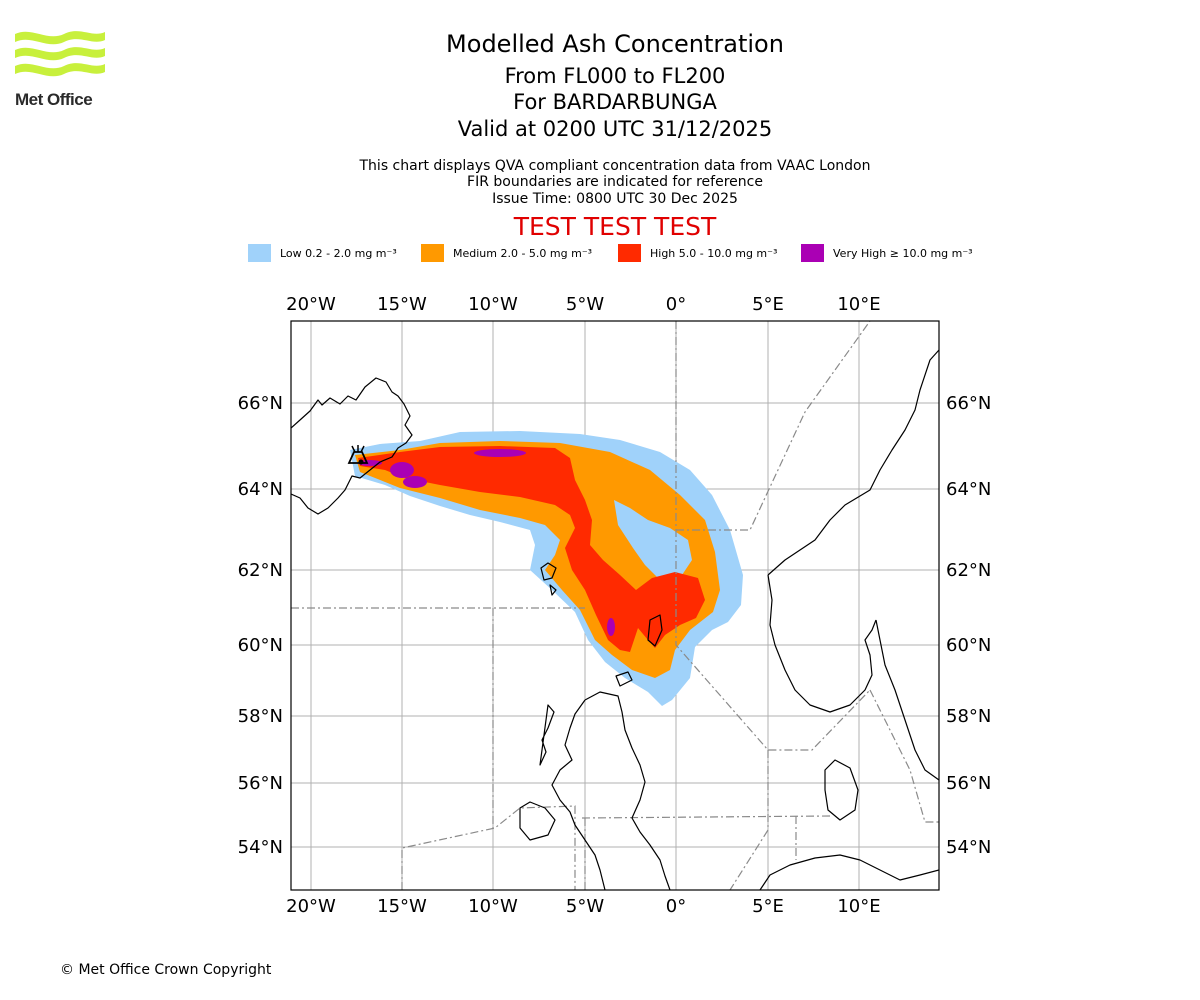 The height and width of the screenshot is (1000, 1200). Describe the element at coordinates (260, 783) in the screenshot. I see `lat-label-left: 56°N` at that location.